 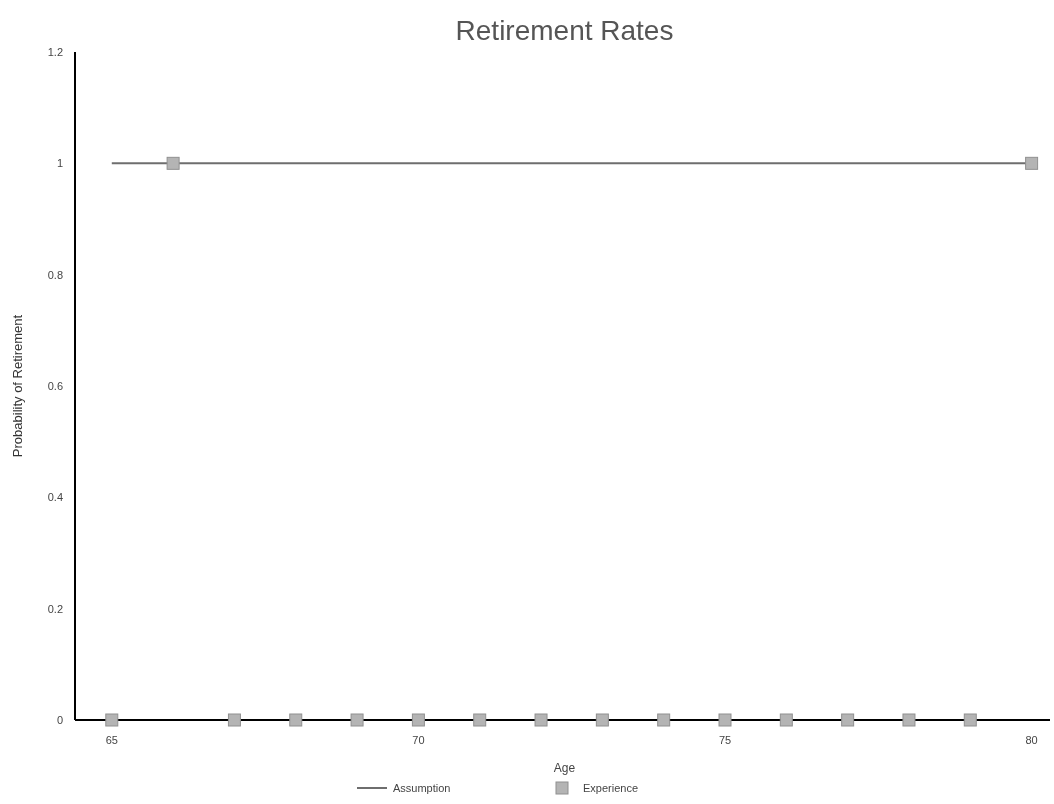 What do you see at coordinates (422, 788) in the screenshot?
I see `legend-label: Assumption` at bounding box center [422, 788].